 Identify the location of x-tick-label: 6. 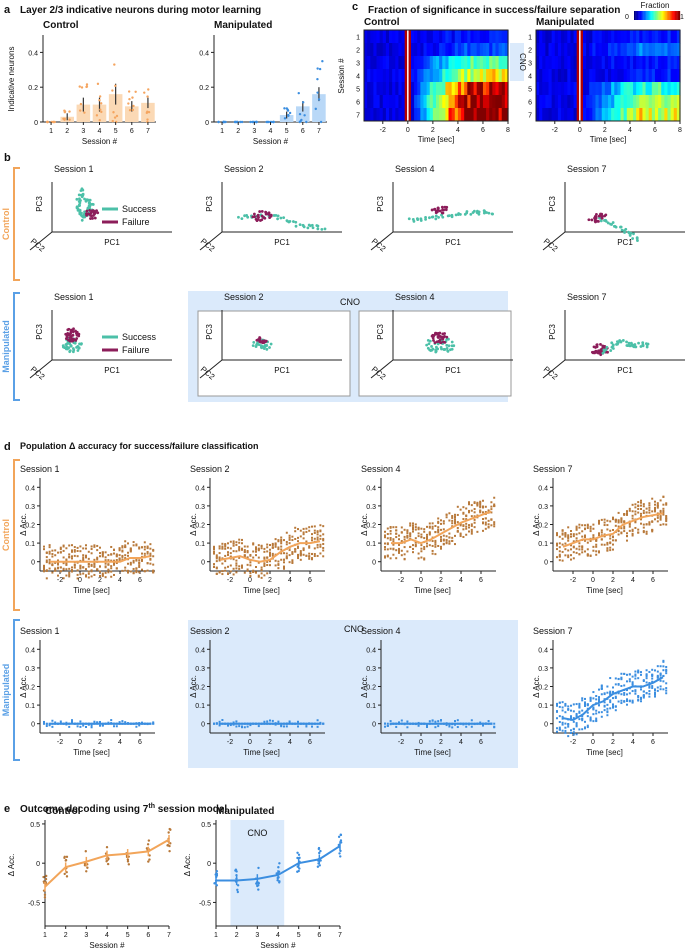
(303, 131).